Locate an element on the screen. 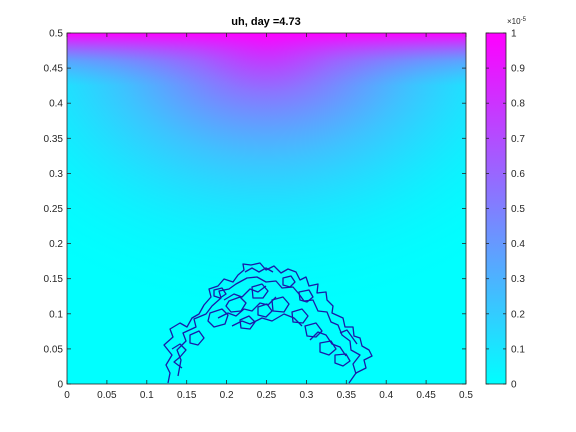 The width and height of the screenshot is (576, 432). colorbar-exponent-base: ×10 is located at coordinates (514, 21).